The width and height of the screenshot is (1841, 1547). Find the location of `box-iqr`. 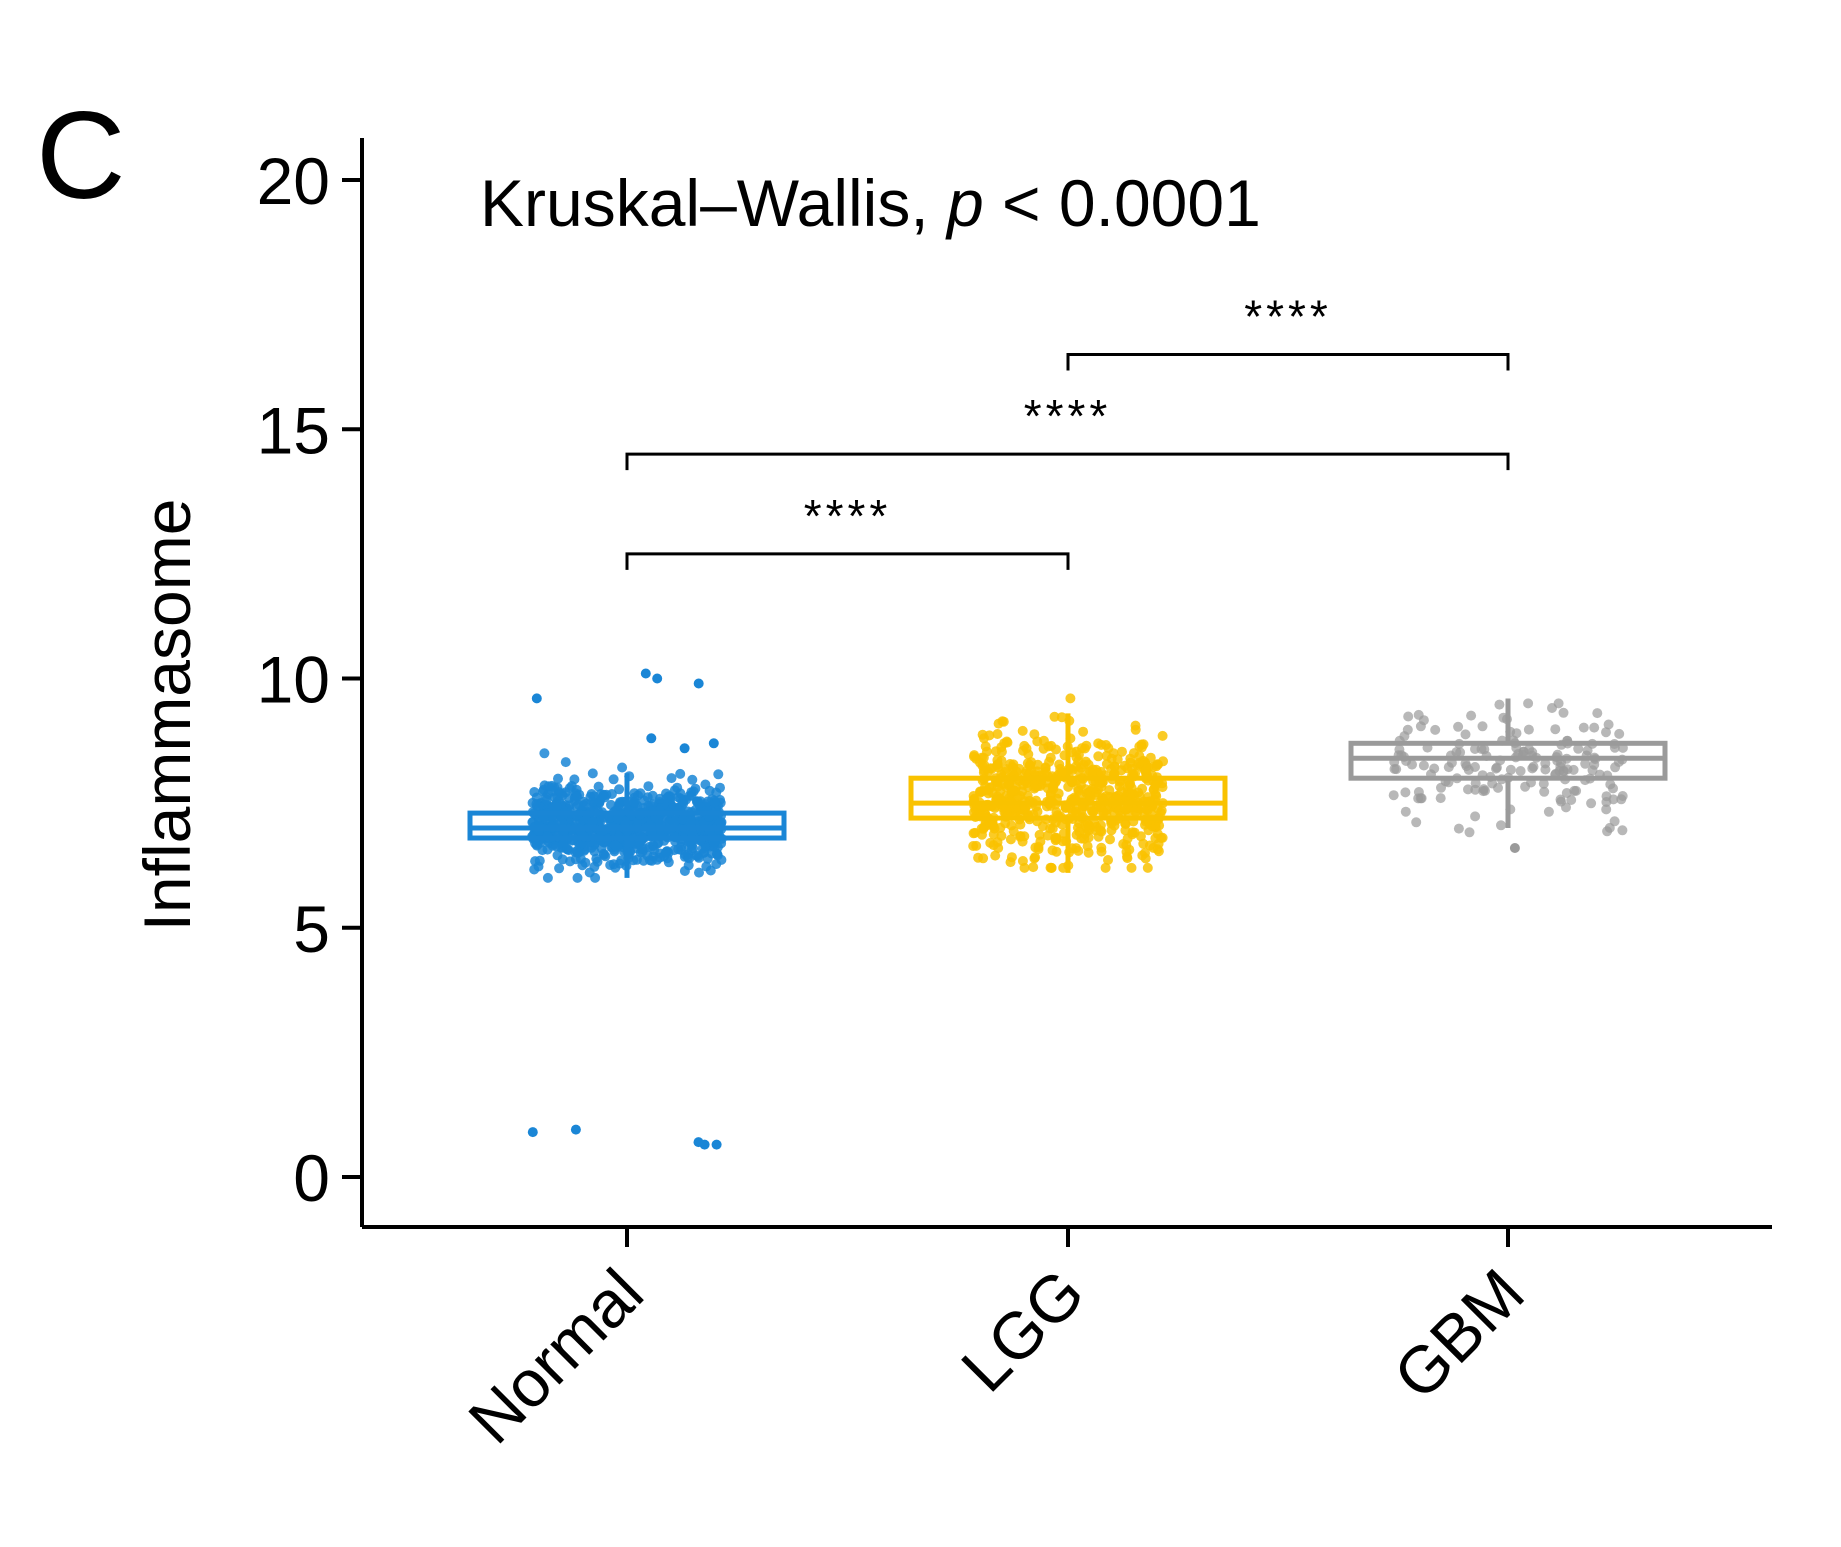

box-iqr is located at coordinates (1068, 798).